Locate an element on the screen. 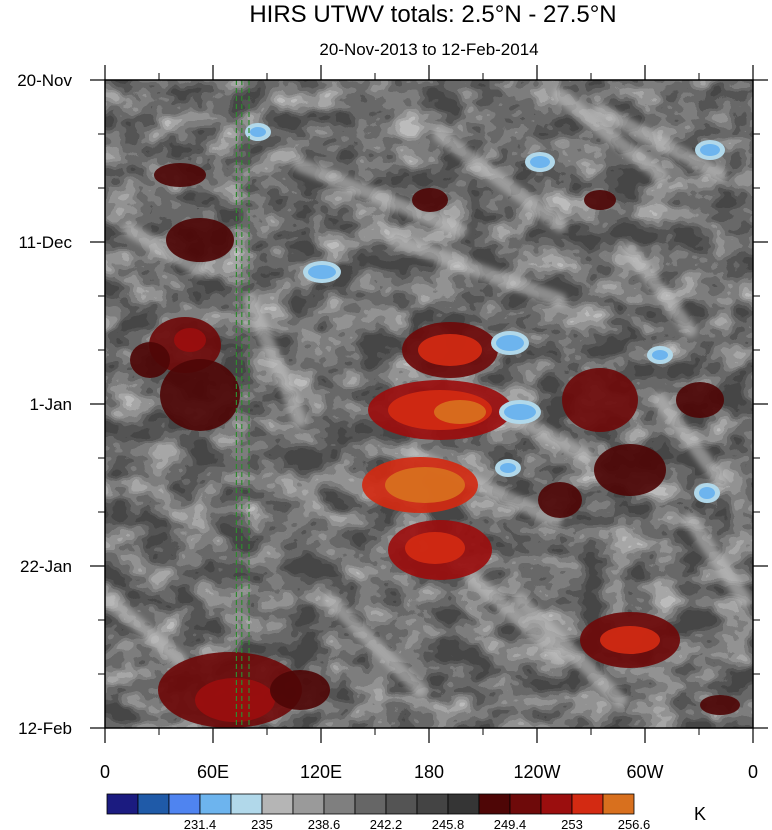 This screenshot has width=772, height=830. y-tick-label: 12-Feb is located at coordinates (45, 728).